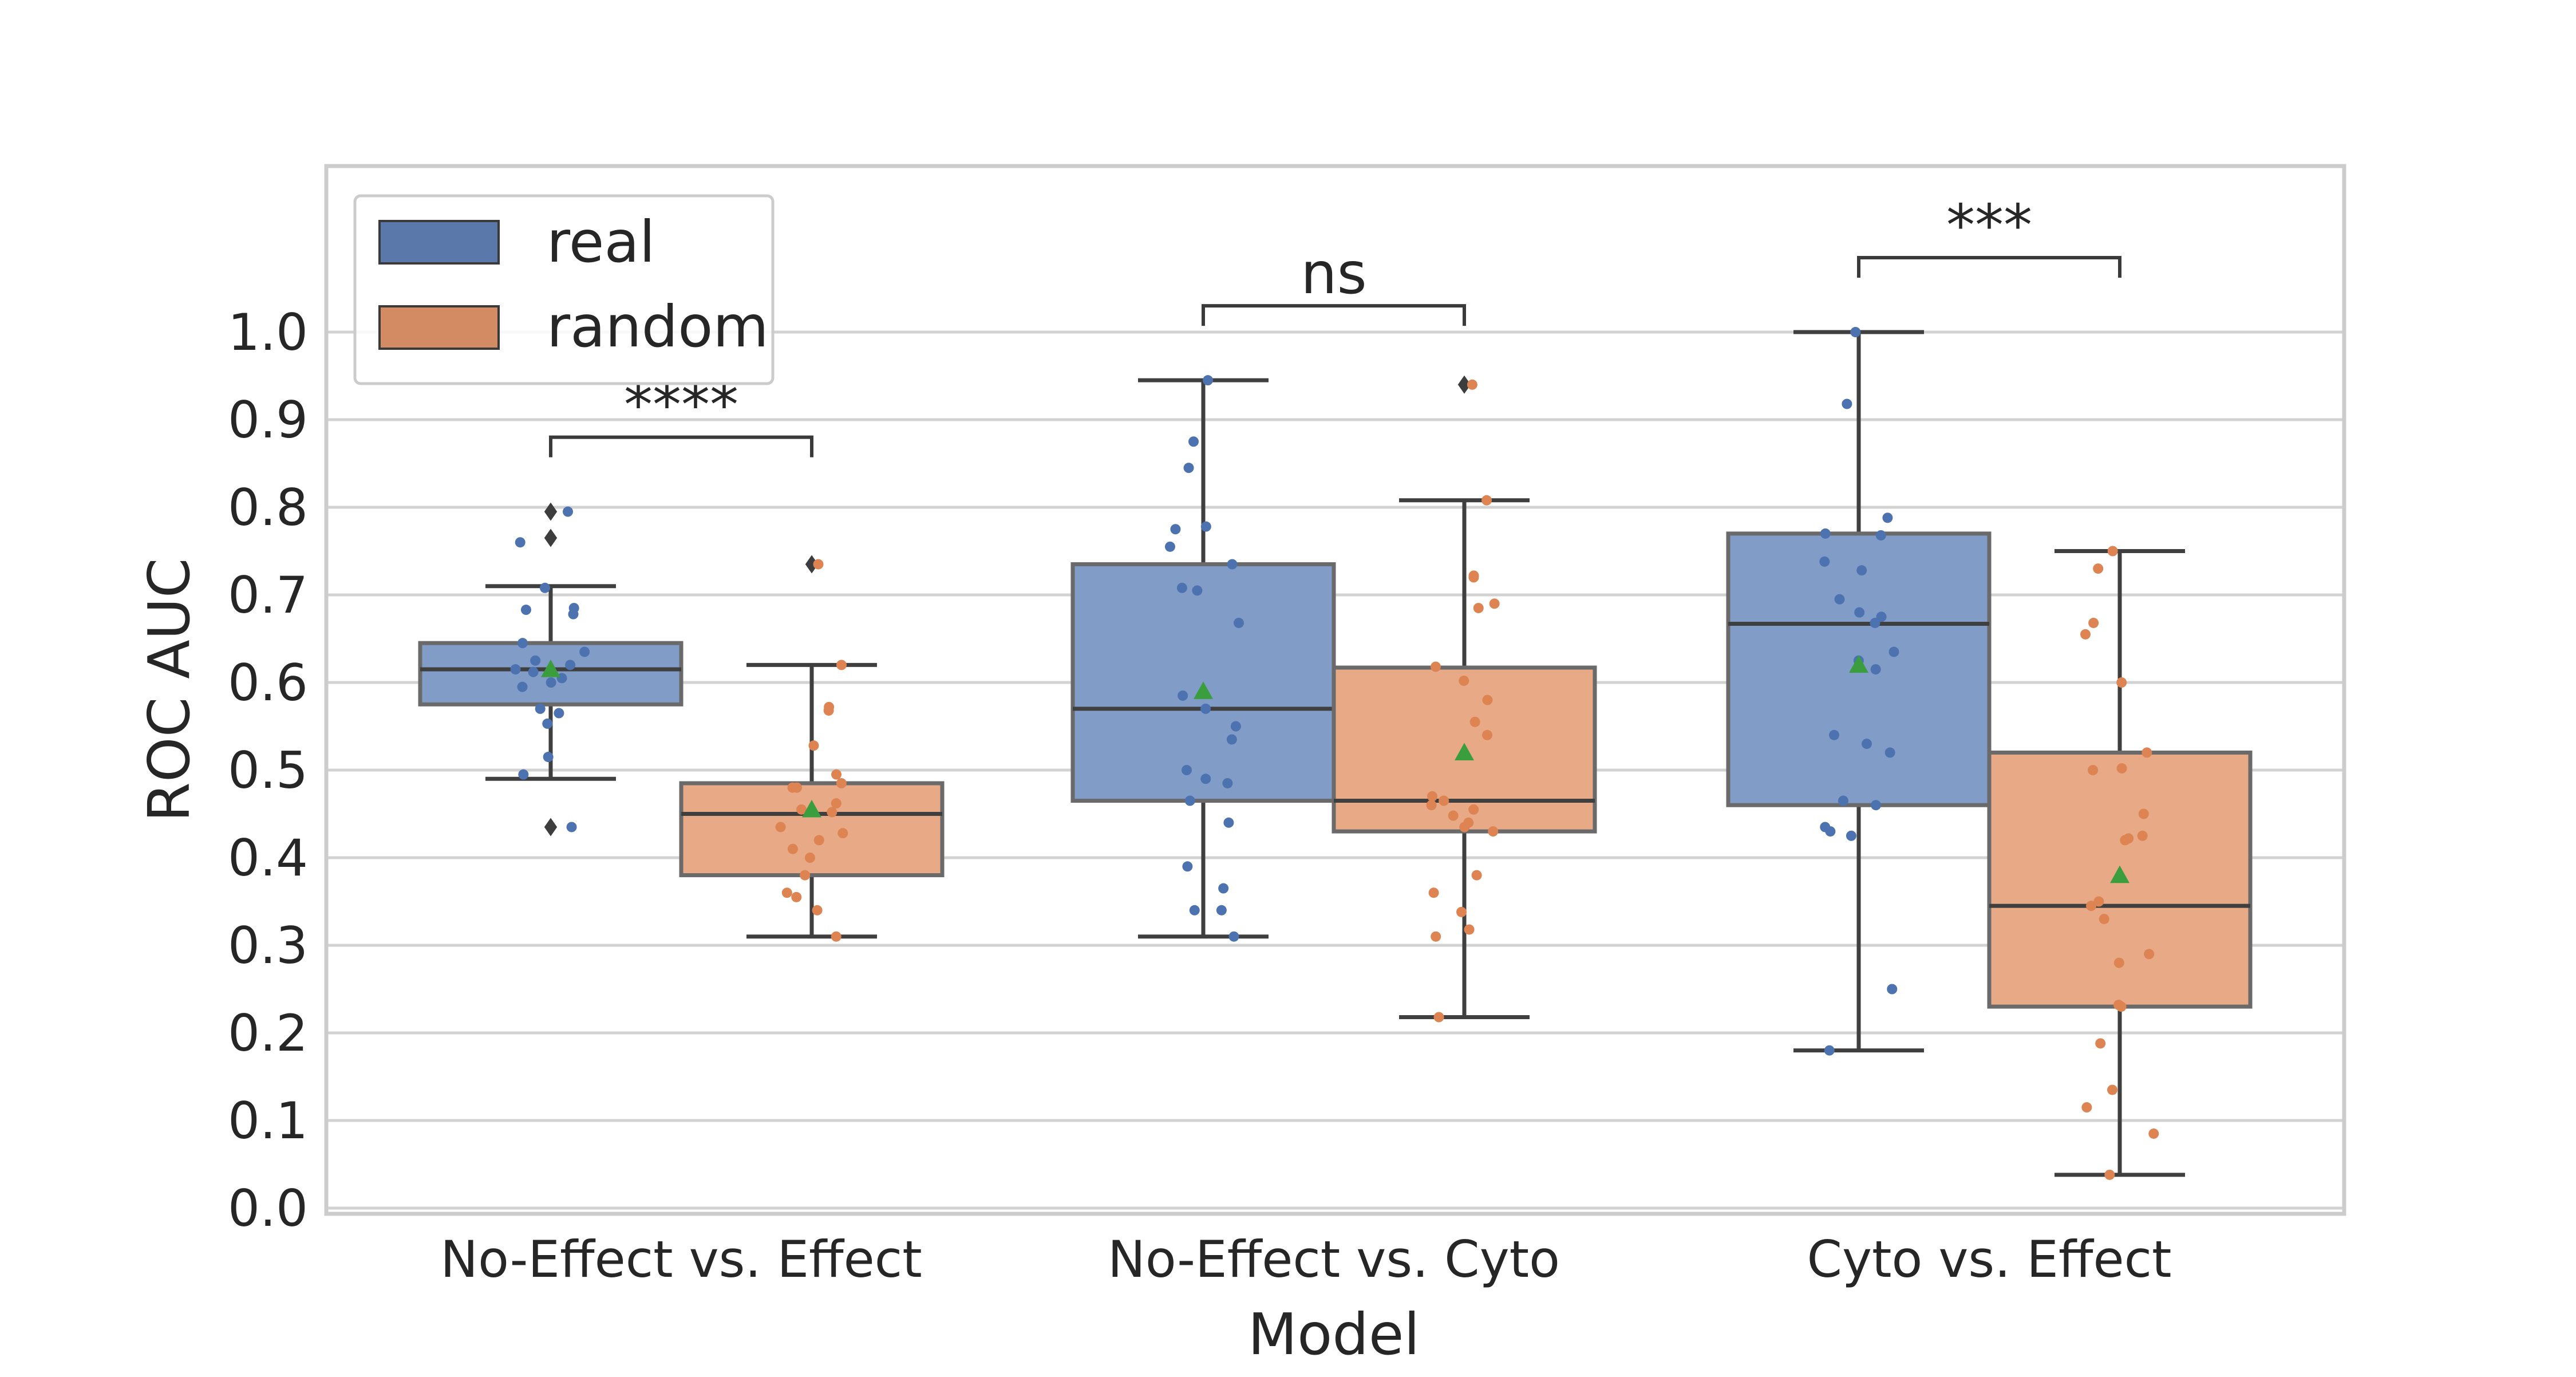 The height and width of the screenshot is (1377, 2576). I want to click on y-tick-label: 0.5, so click(268, 770).